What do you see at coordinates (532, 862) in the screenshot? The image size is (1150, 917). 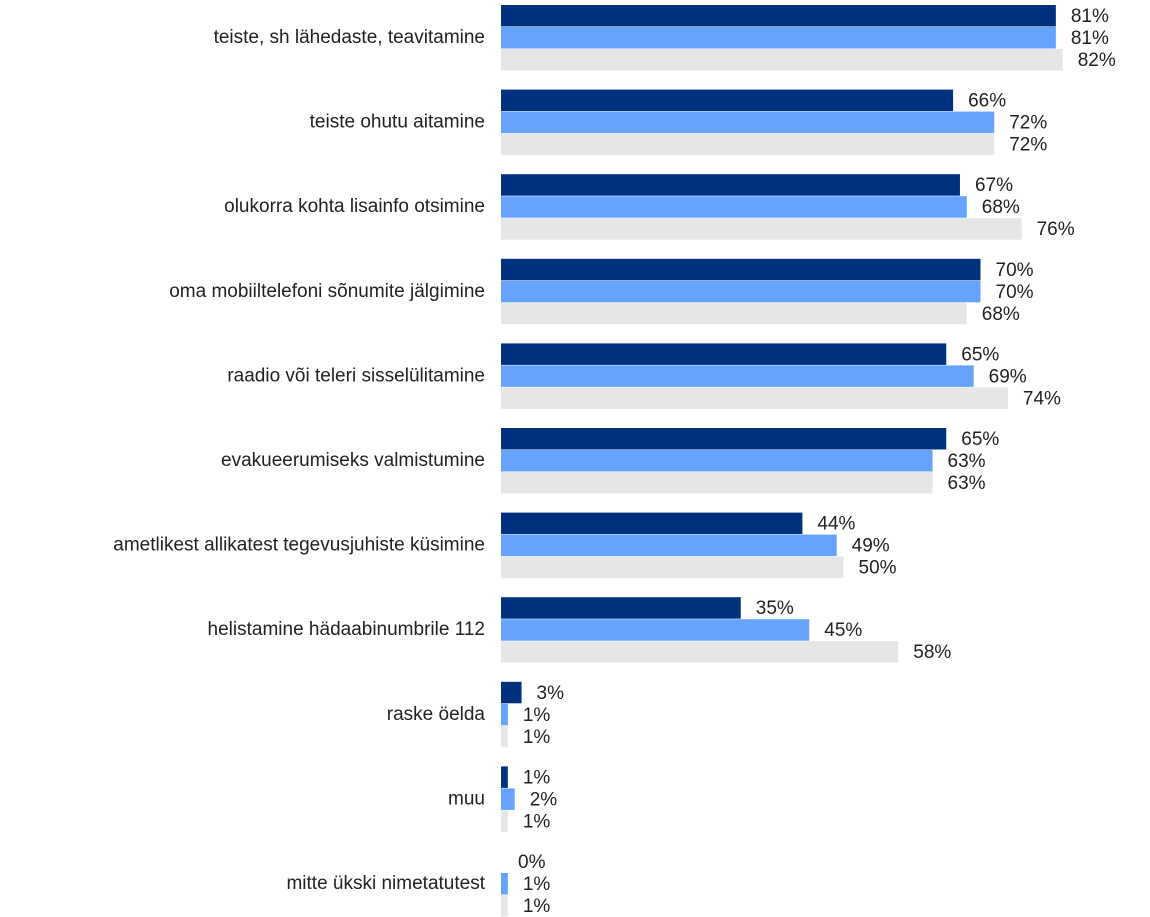 I see `value-label: 0%` at bounding box center [532, 862].